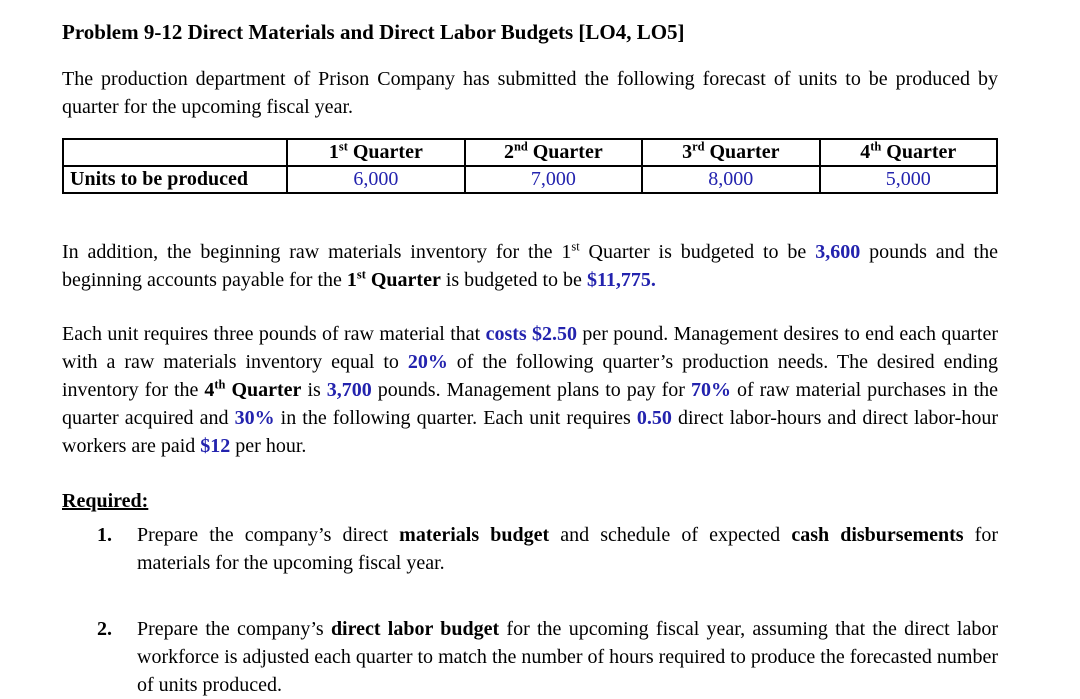 The height and width of the screenshot is (699, 1080). What do you see at coordinates (351, 280) in the screenshot?
I see `q1-num: 1` at bounding box center [351, 280].